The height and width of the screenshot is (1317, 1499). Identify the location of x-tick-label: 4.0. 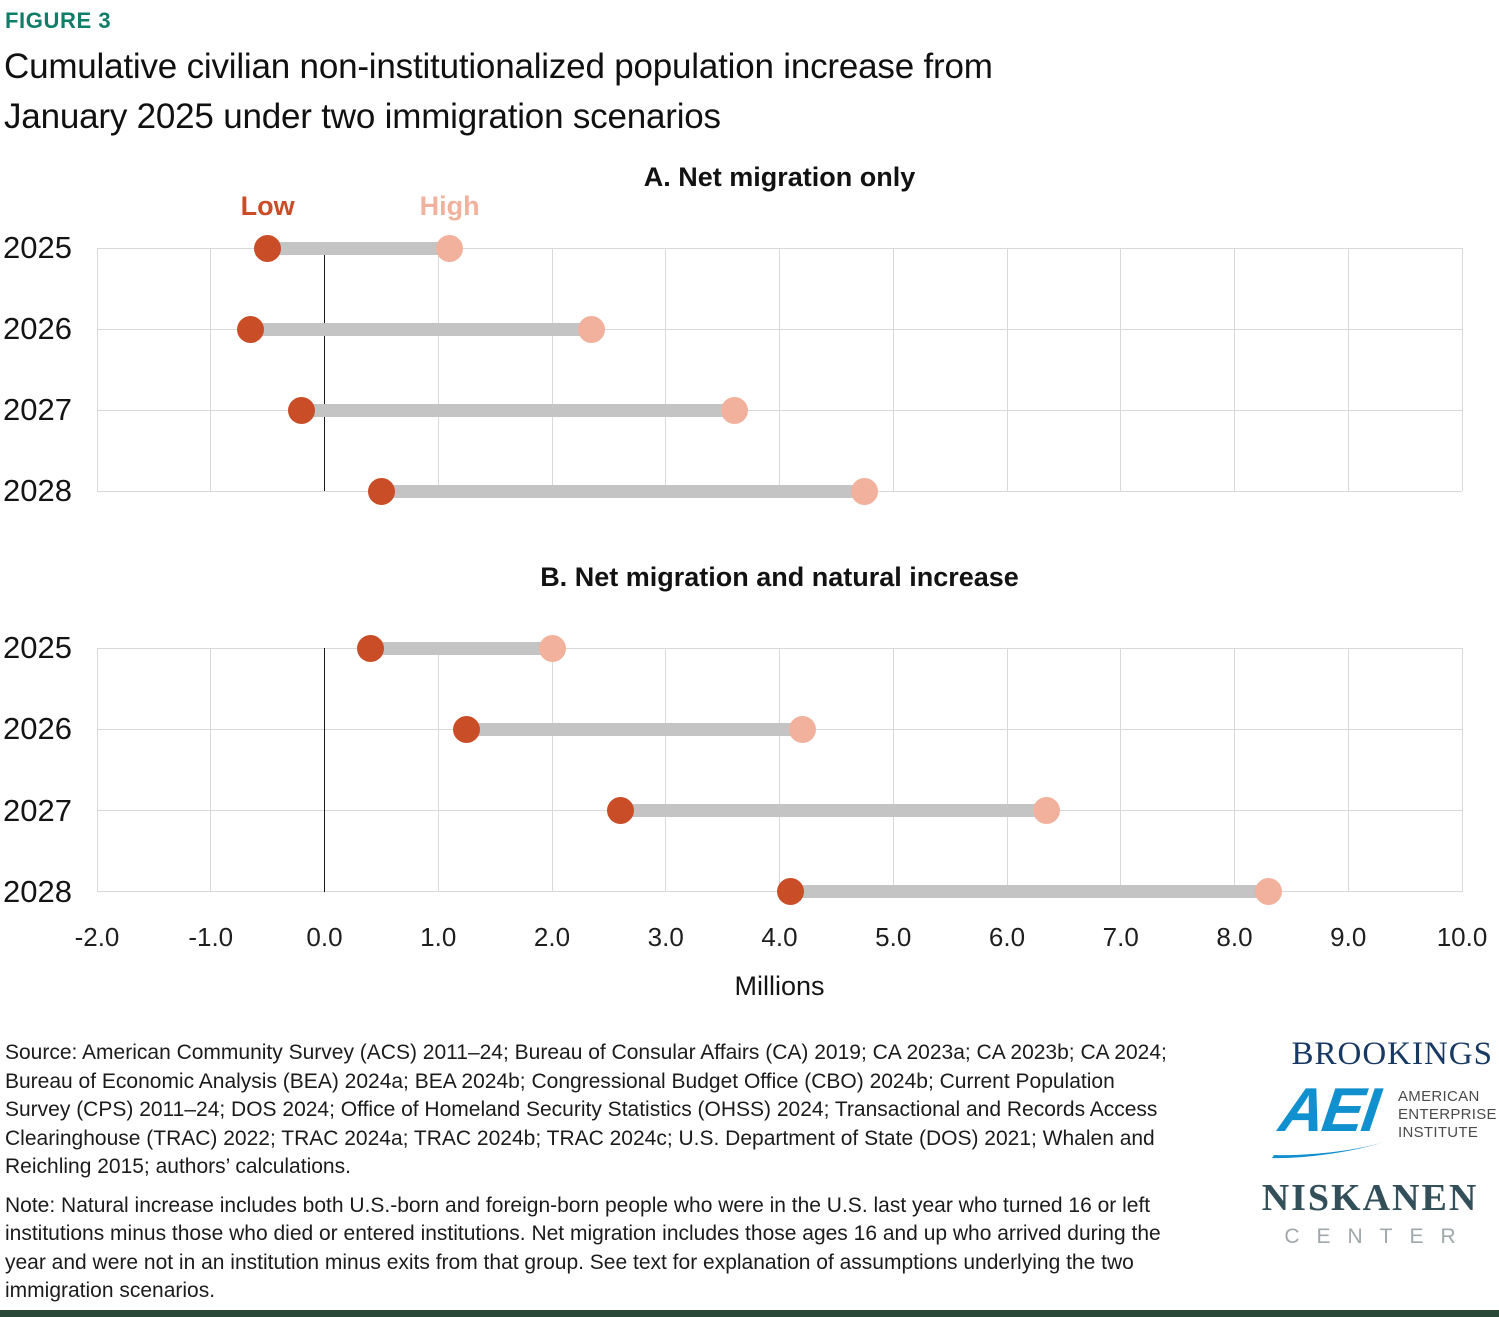
(779, 937).